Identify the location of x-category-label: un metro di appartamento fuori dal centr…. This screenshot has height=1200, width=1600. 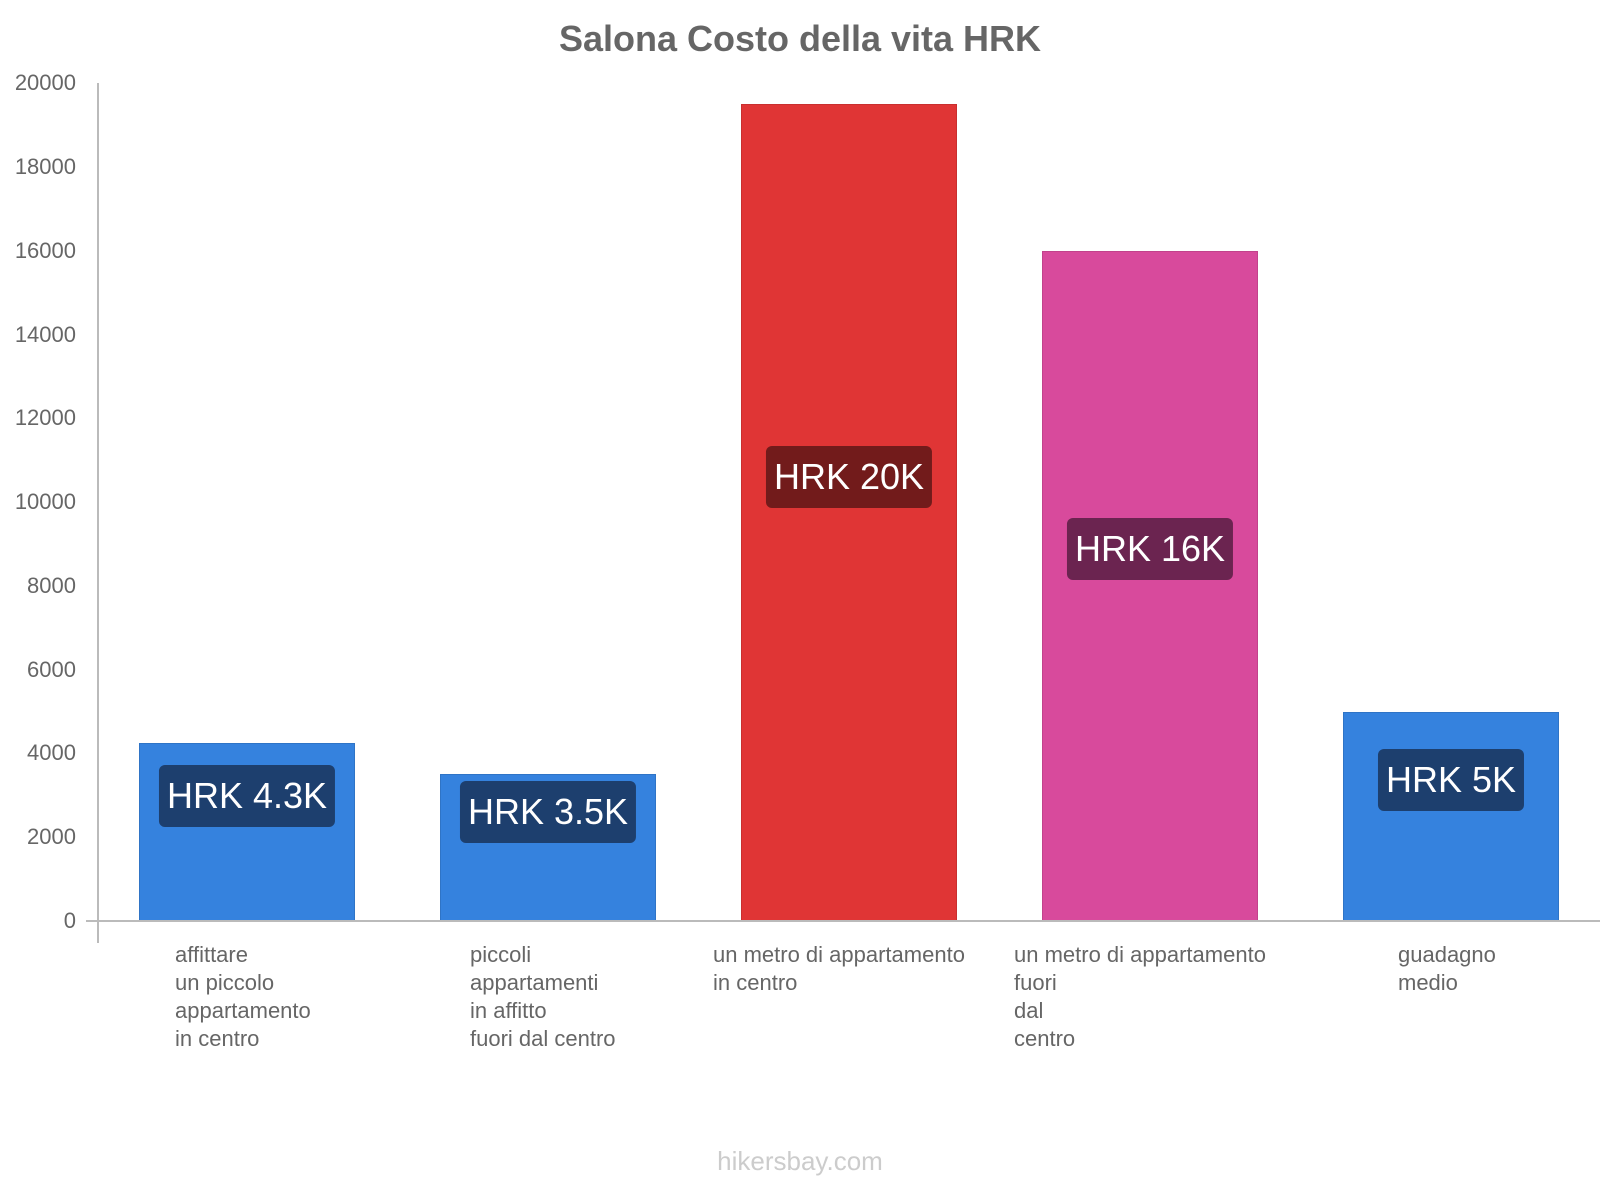
(1140, 996).